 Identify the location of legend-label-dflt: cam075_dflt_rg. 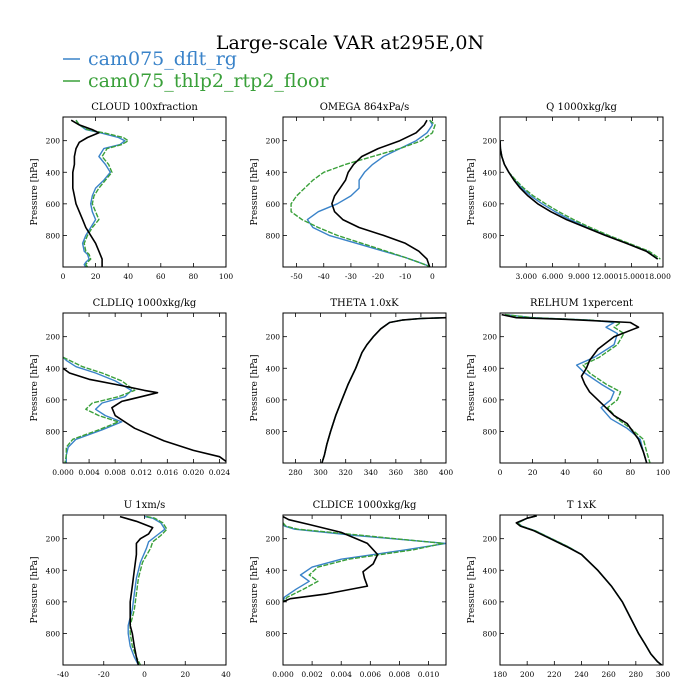
(162, 59).